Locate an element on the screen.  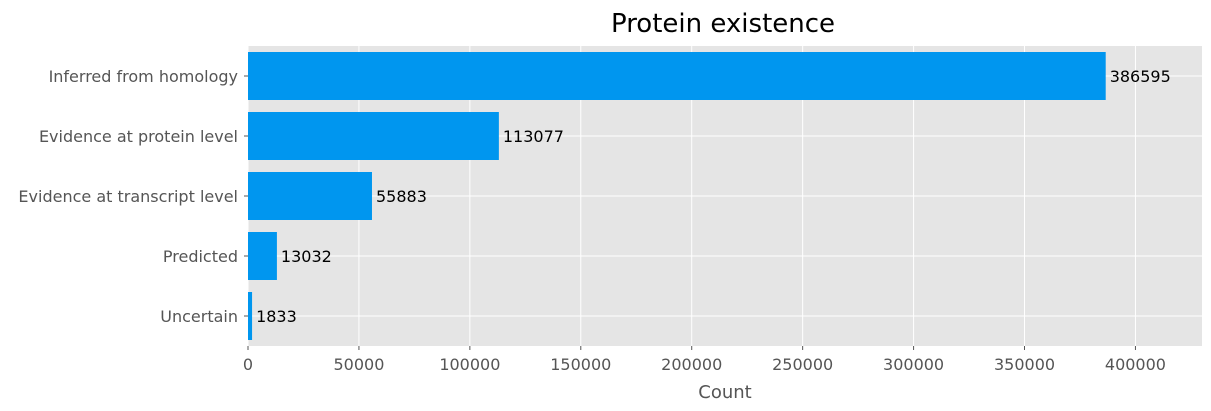
y-tick-label: Predicted is located at coordinates (200, 256).